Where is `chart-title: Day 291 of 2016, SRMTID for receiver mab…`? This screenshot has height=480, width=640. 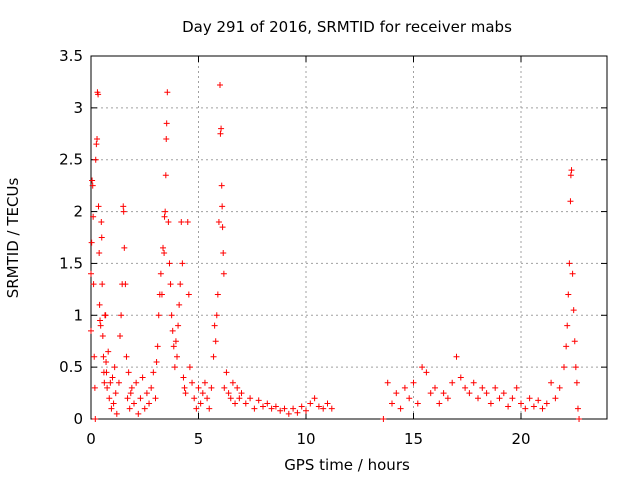 chart-title: Day 291 of 2016, SRMTID for receiver mab… is located at coordinates (347, 27).